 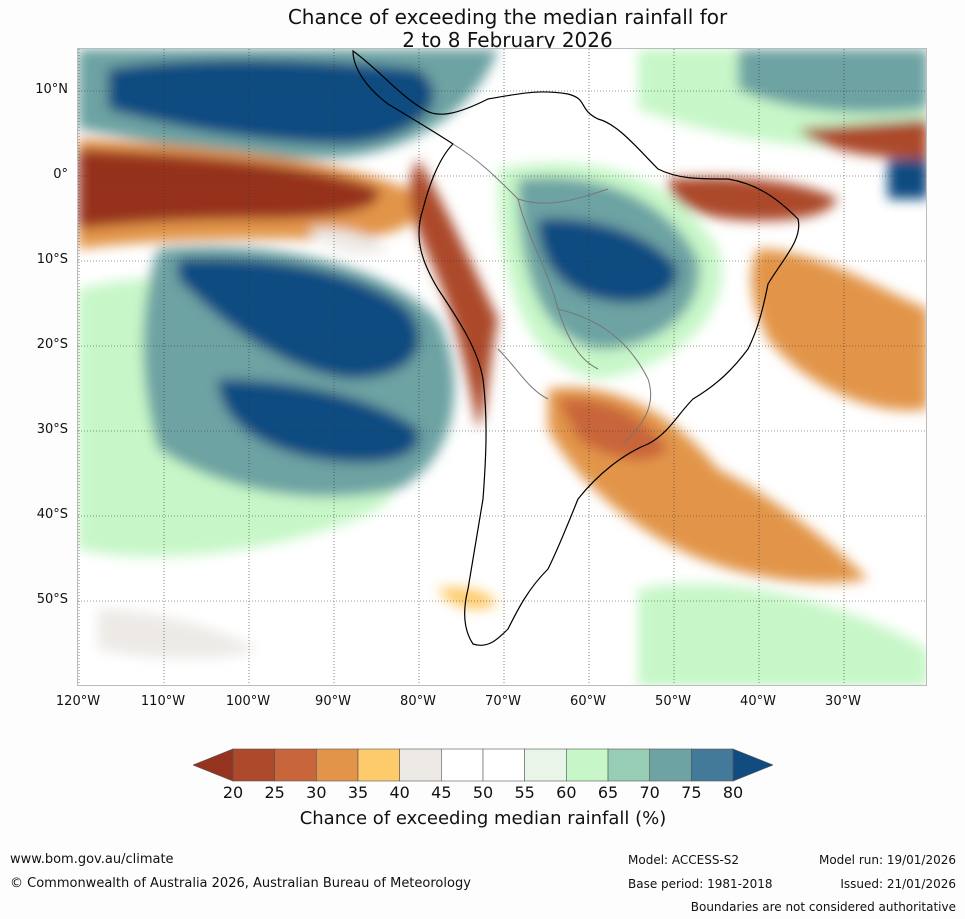 What do you see at coordinates (843, 701) in the screenshot?
I see `lon-label-30w: 30°W` at bounding box center [843, 701].